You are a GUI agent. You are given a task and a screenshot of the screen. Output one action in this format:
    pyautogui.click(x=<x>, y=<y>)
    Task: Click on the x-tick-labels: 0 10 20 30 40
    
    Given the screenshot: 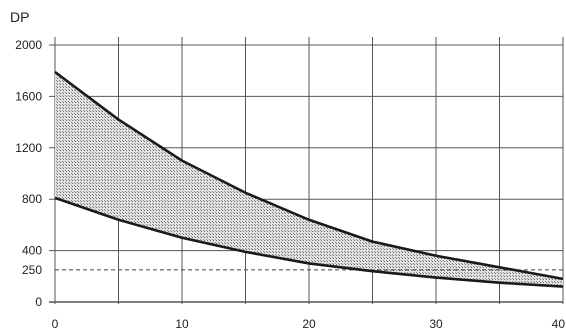 What is the action you would take?
    pyautogui.click(x=309, y=324)
    